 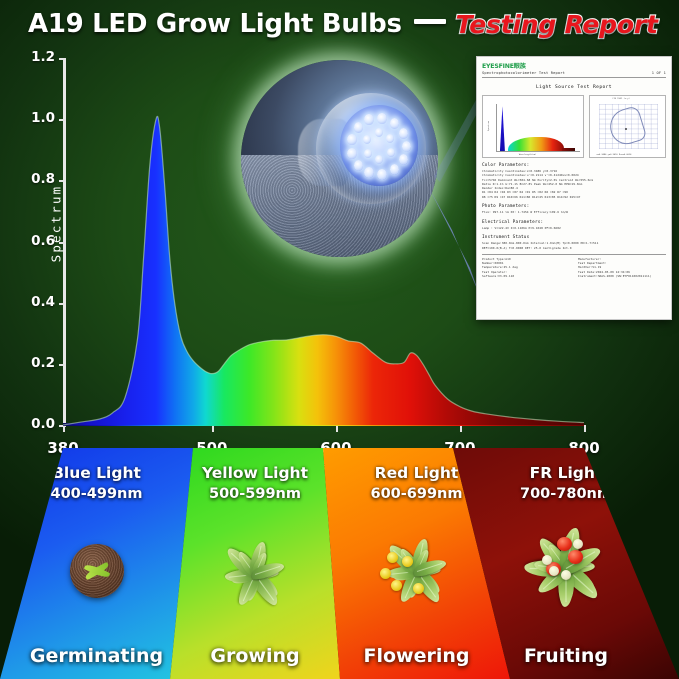 I want to click on bulb-photo, so click(x=339, y=158).